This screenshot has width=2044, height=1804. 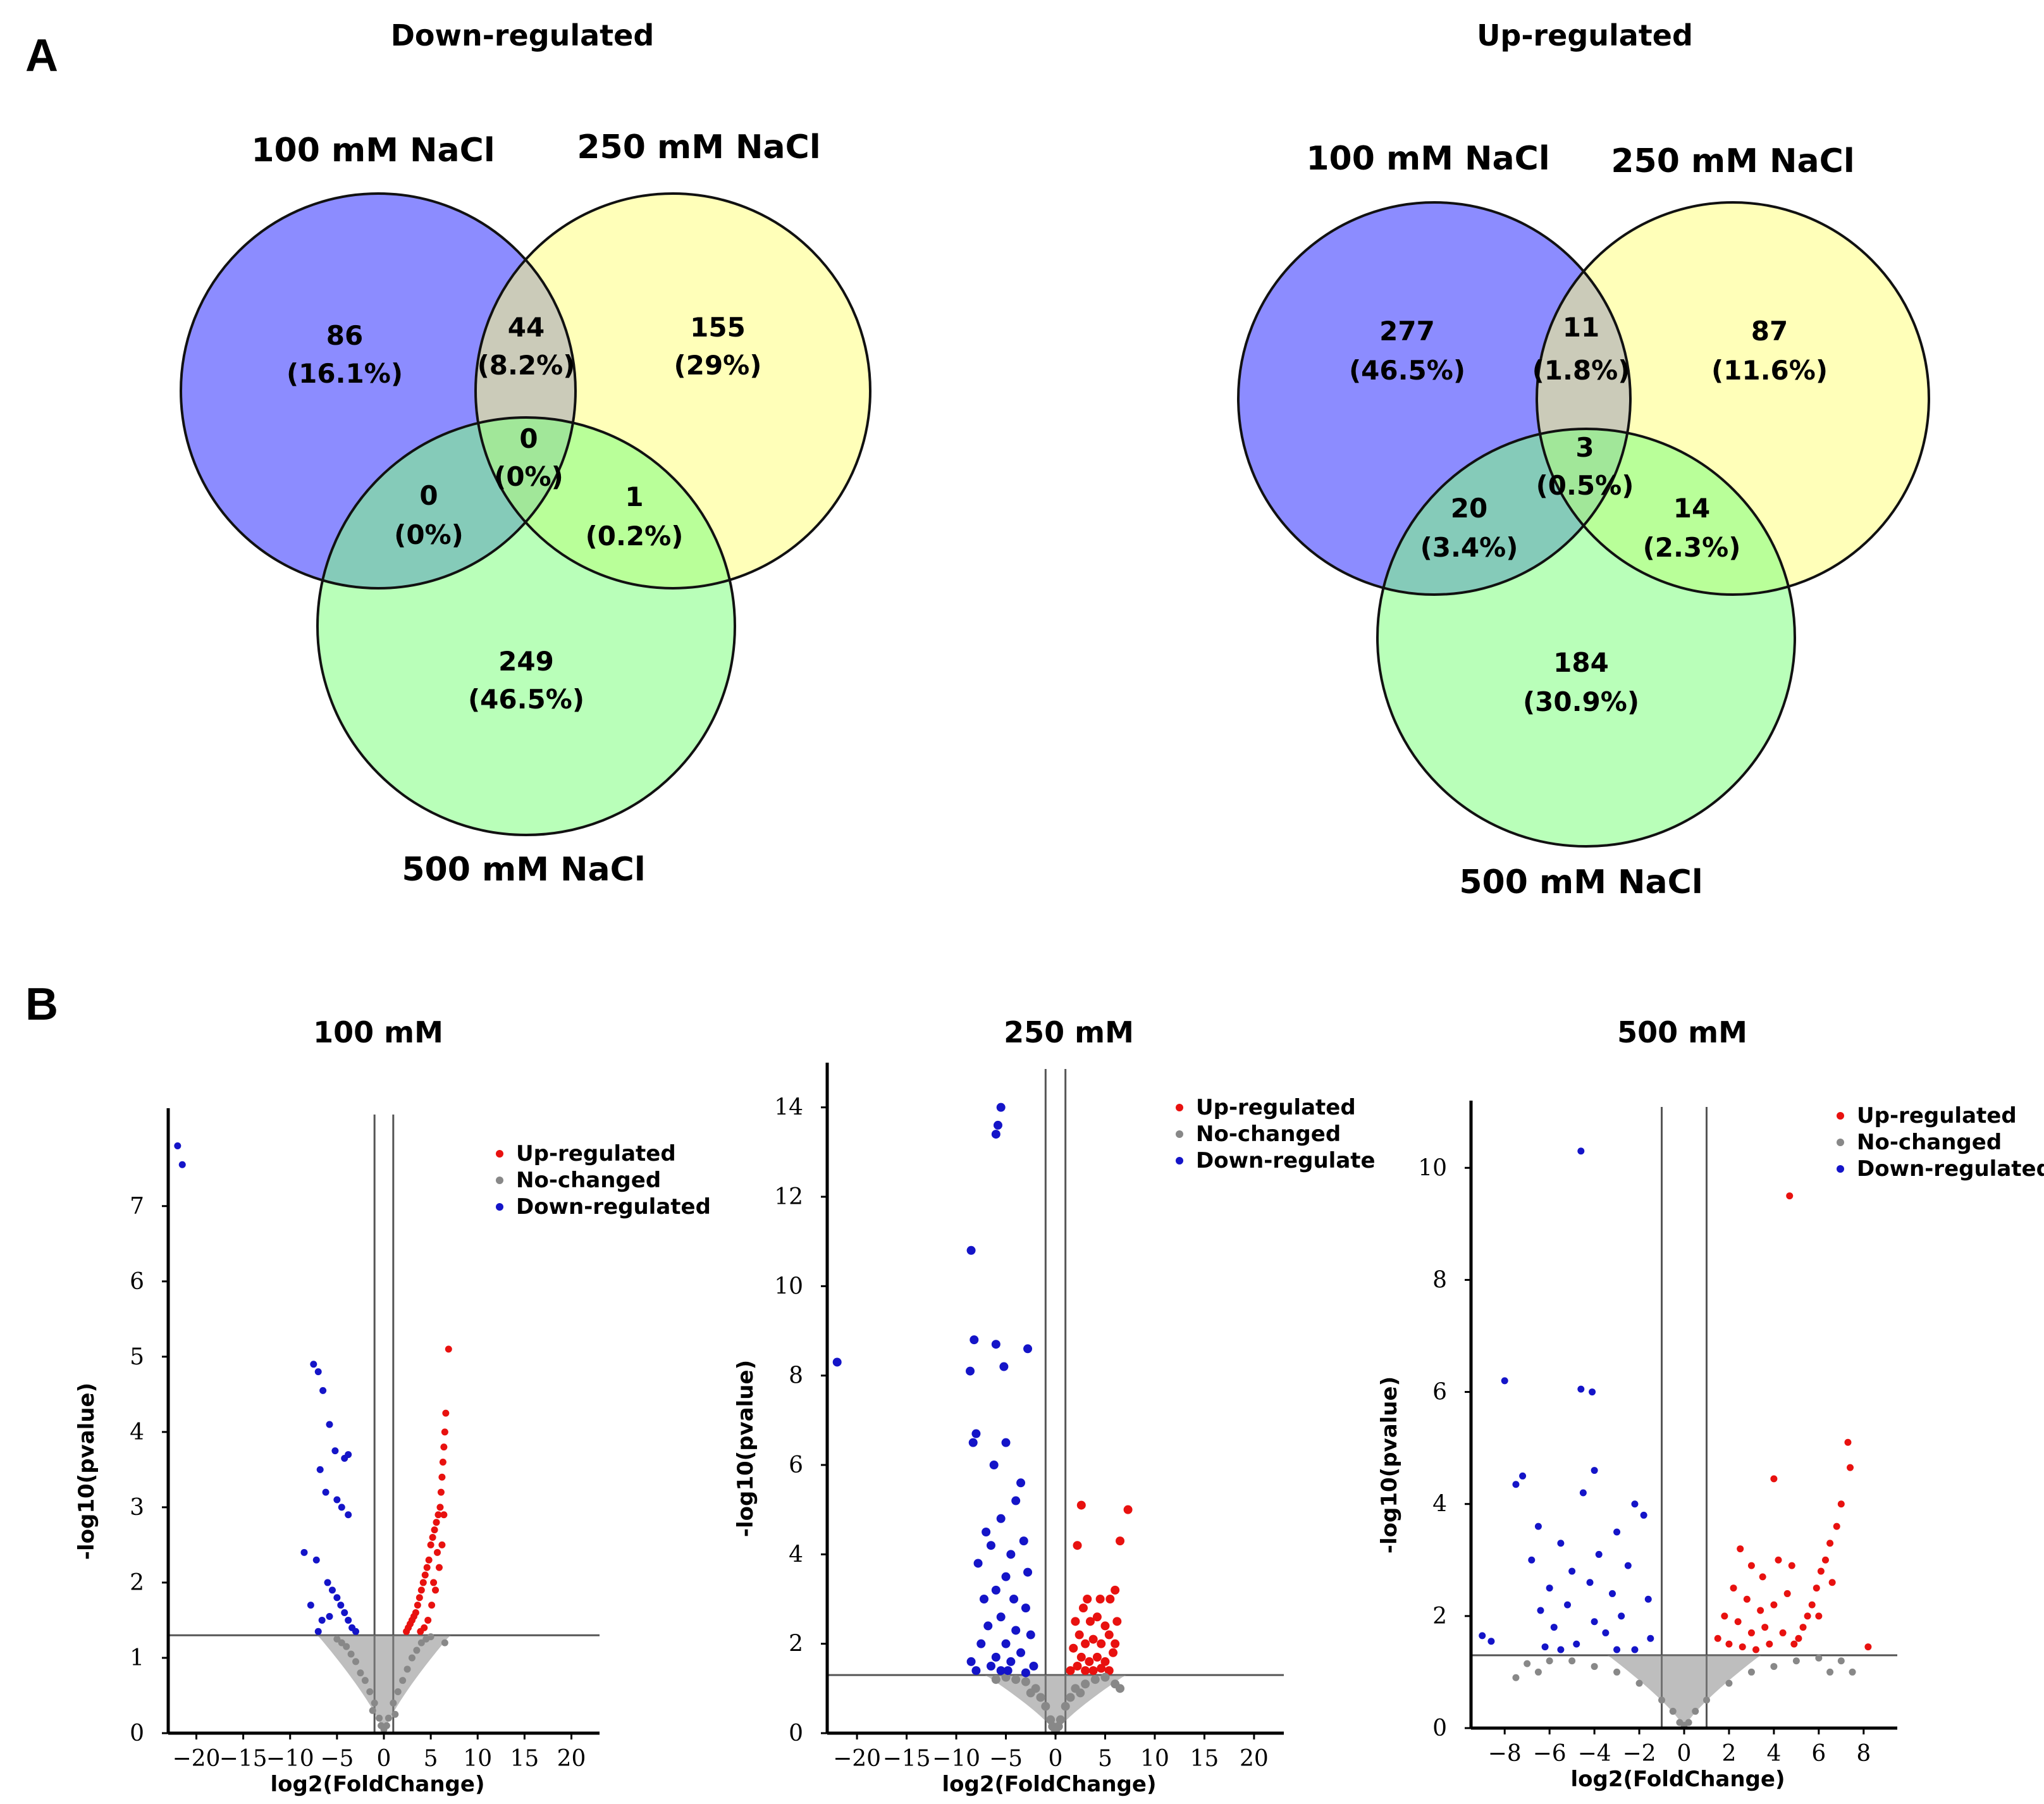 I want to click on plot-title: 250 mM, so click(x=1069, y=1032).